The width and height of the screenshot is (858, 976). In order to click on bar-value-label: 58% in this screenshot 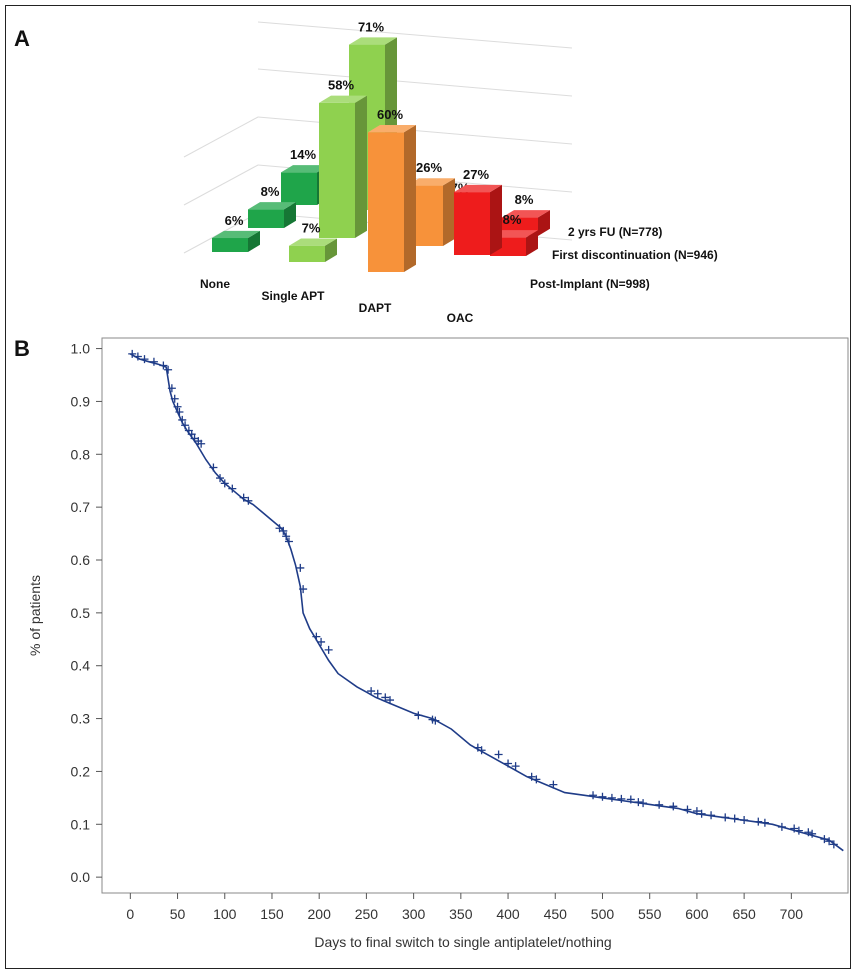, I will do `click(341, 85)`.